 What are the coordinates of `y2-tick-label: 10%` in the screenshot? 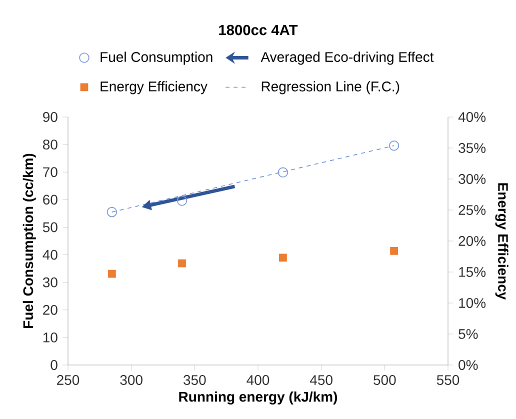 It's located at (472, 303).